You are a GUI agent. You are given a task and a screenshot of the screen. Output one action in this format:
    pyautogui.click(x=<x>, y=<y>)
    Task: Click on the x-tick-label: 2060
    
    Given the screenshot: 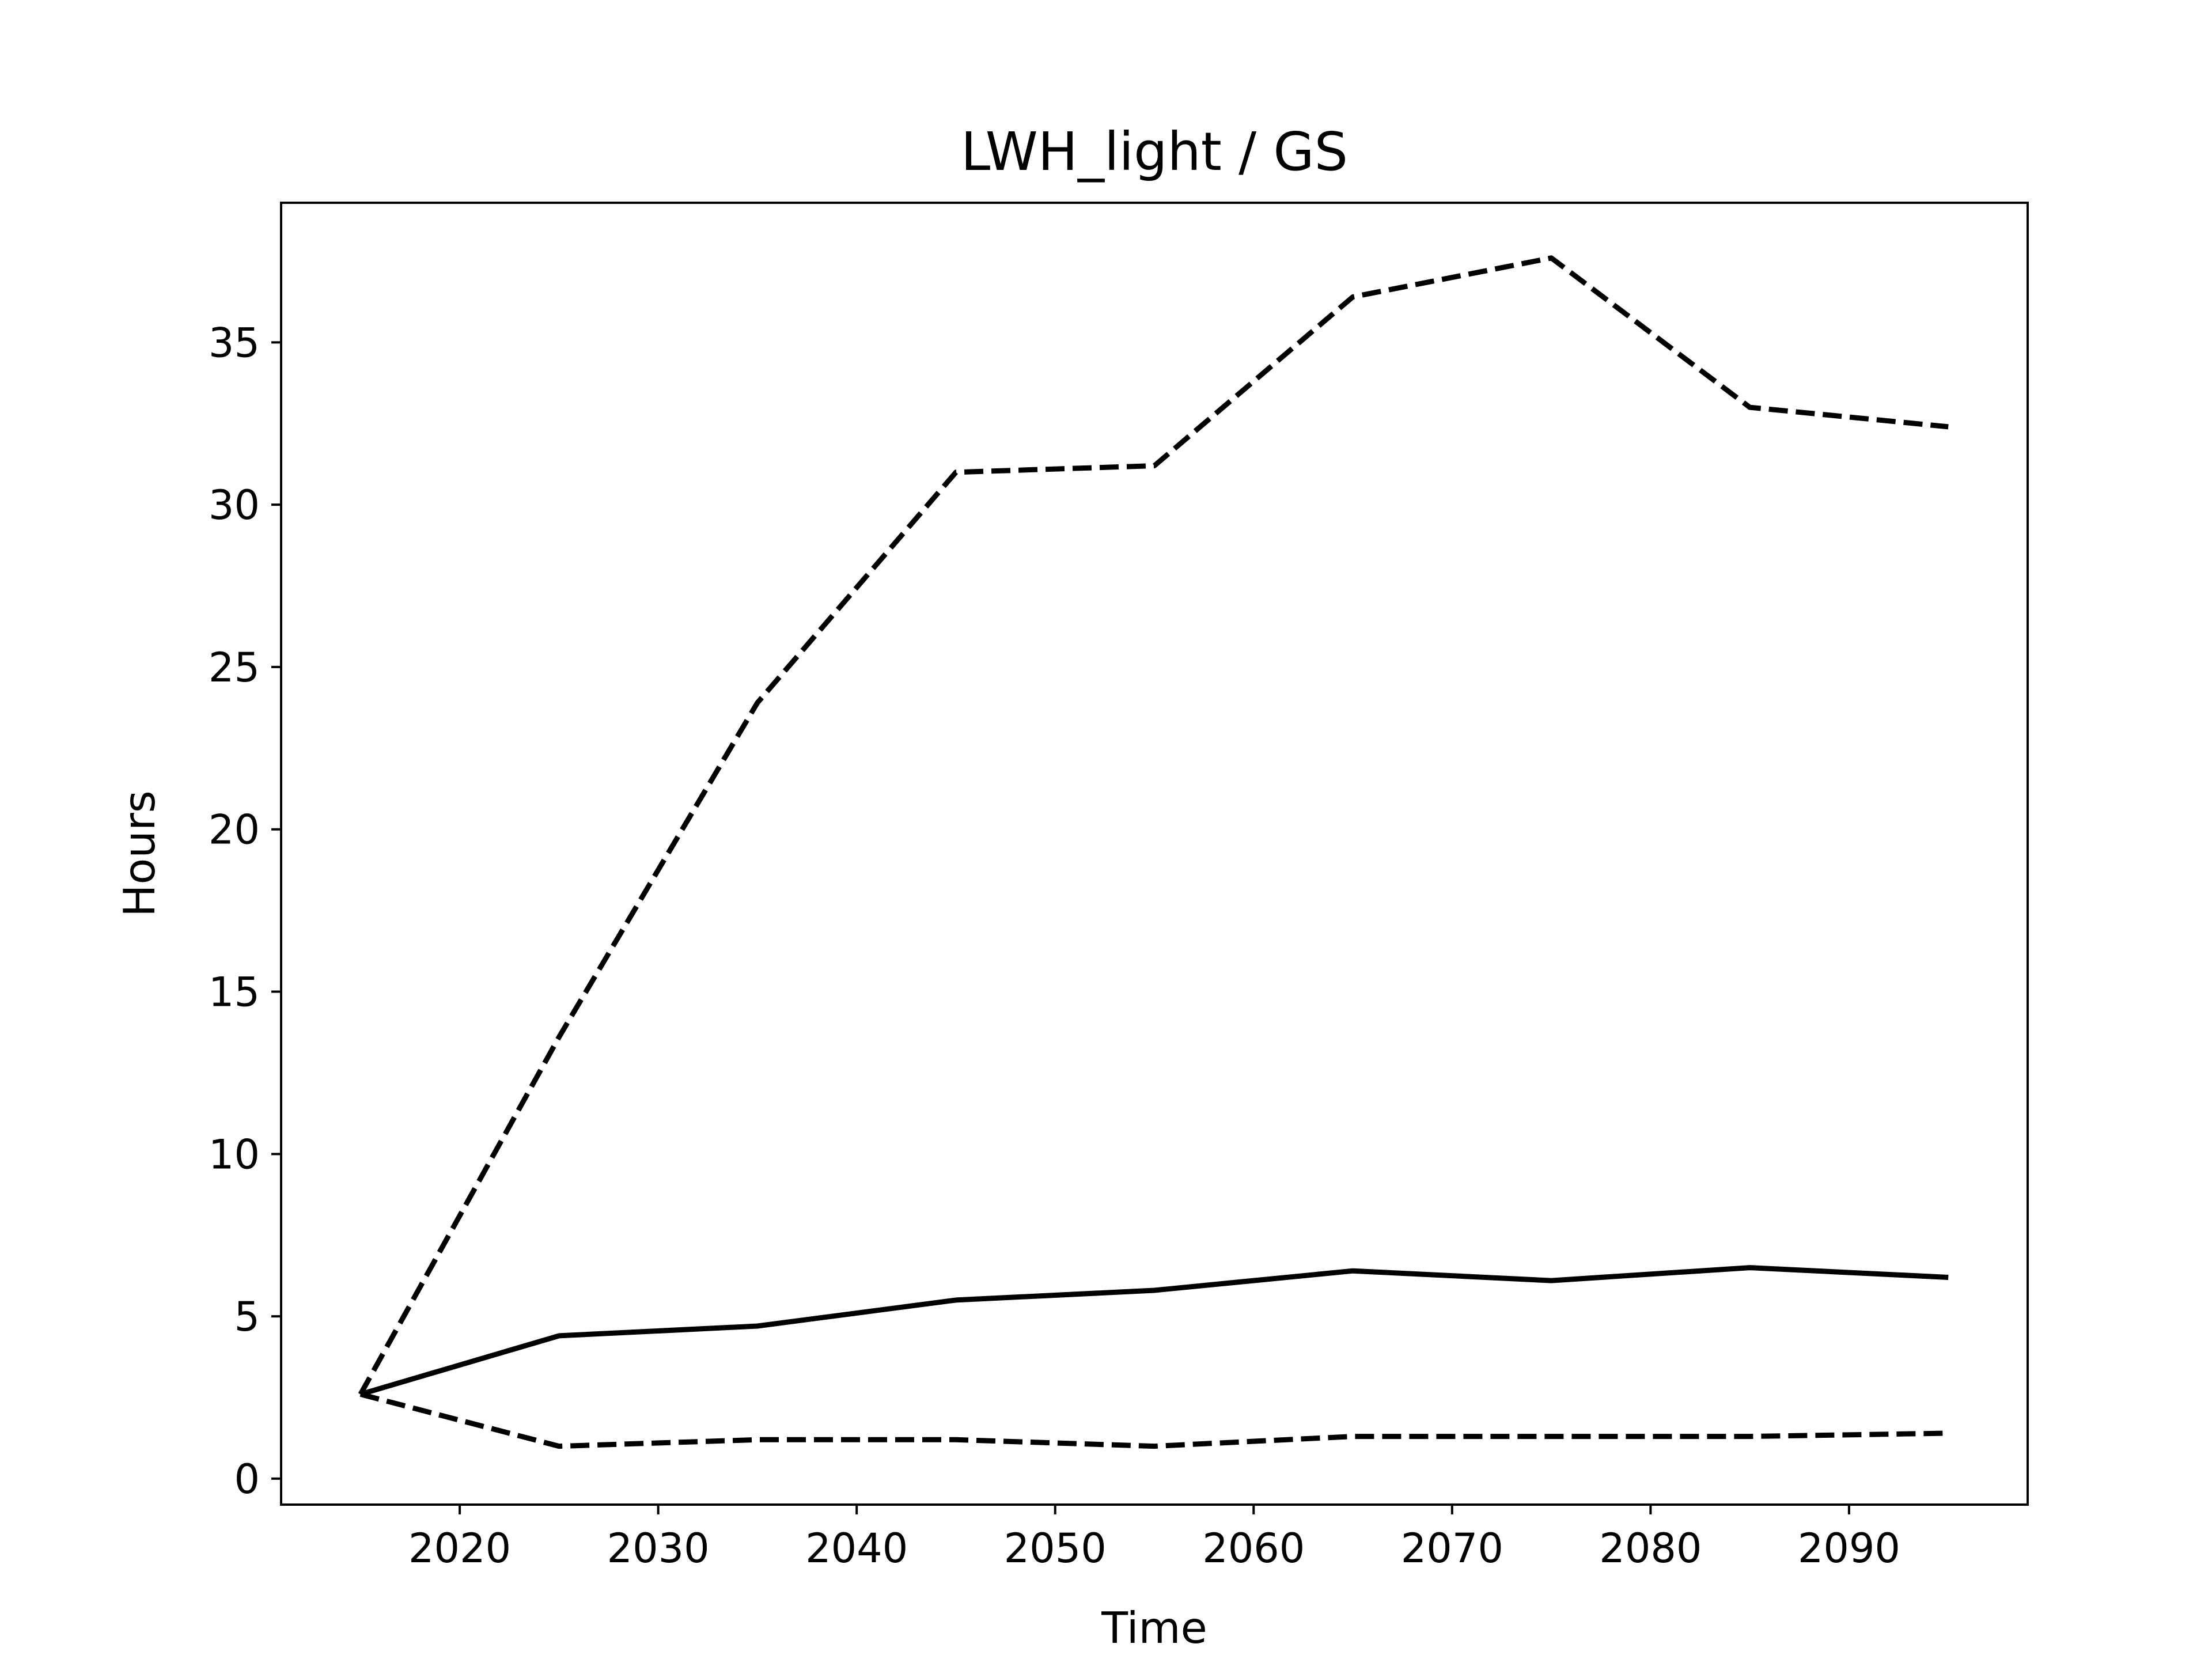 What is the action you would take?
    pyautogui.click(x=1253, y=1548)
    